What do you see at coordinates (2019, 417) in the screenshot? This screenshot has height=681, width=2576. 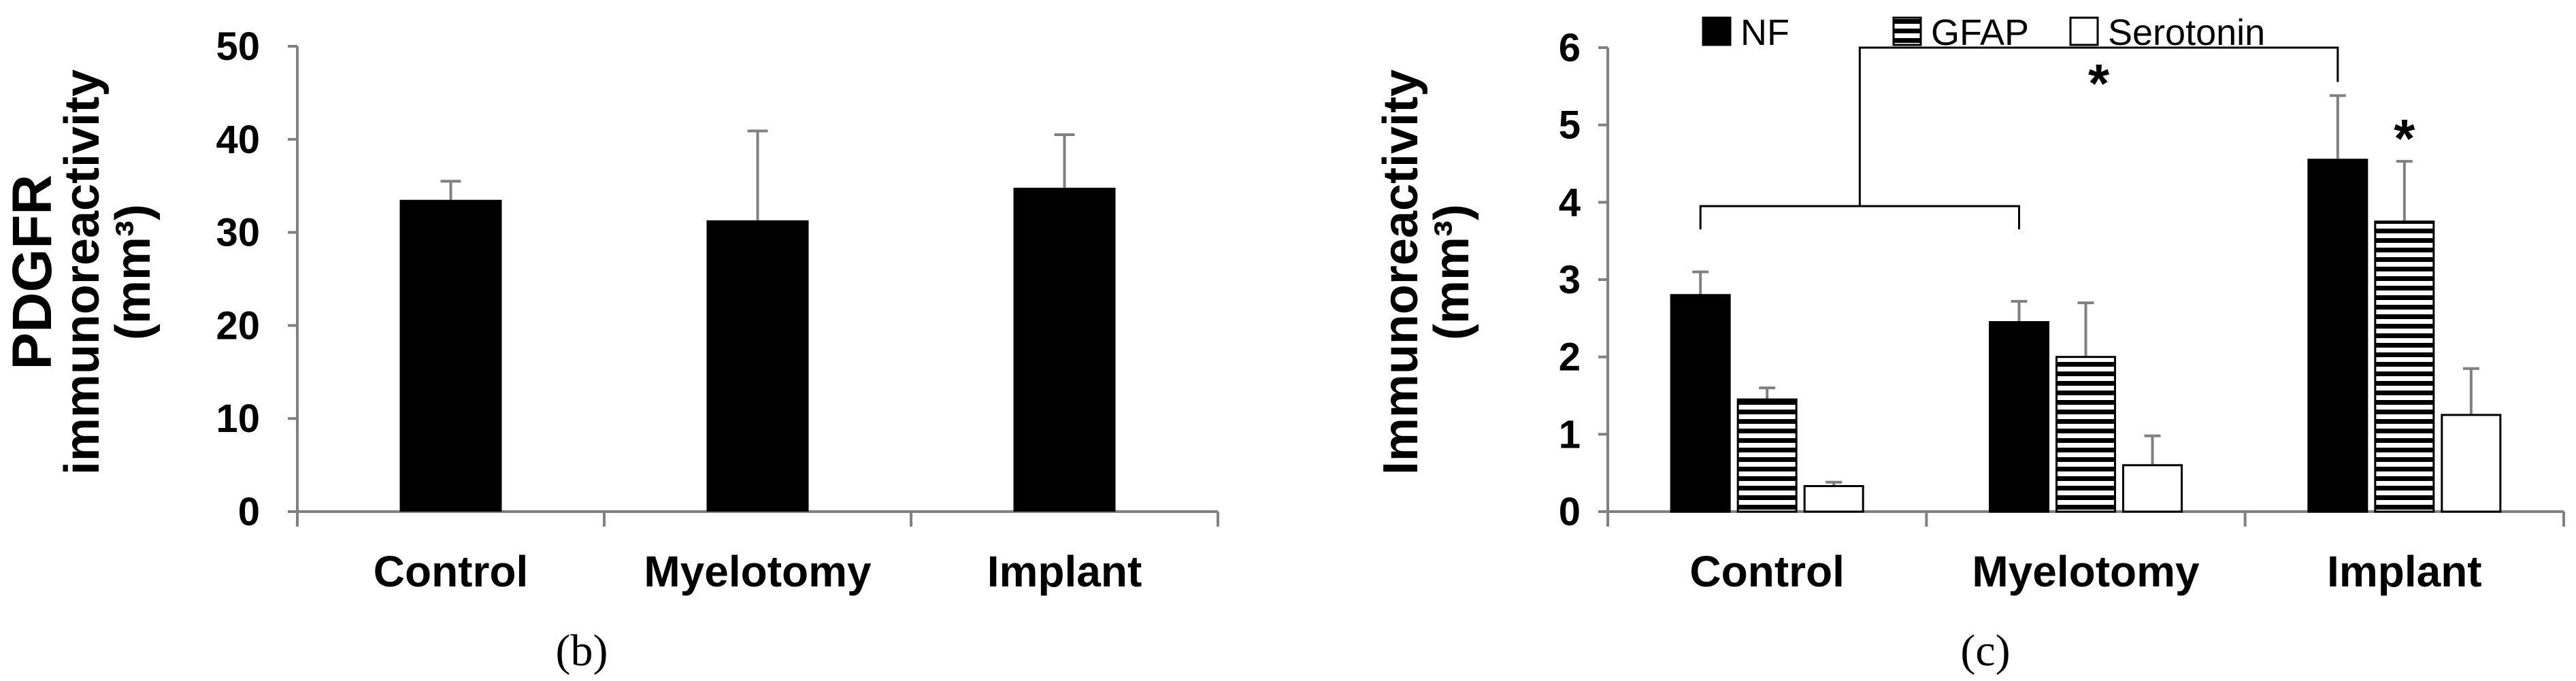 I see `bar-myelotomy-nf` at bounding box center [2019, 417].